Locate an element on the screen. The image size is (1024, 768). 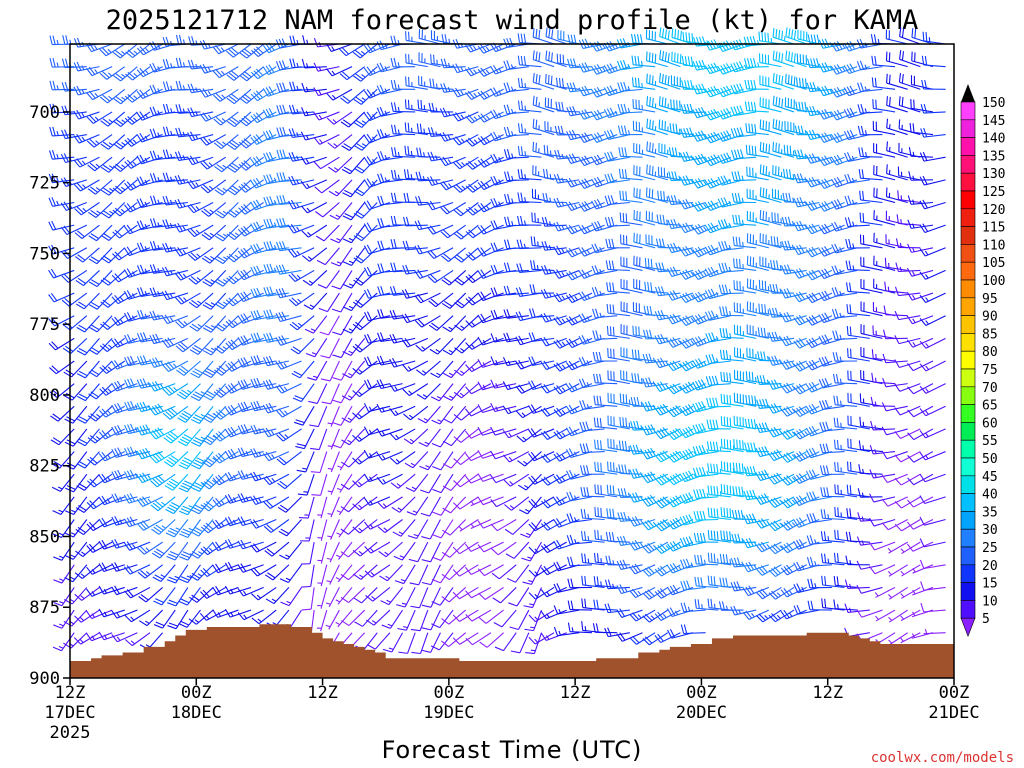
y-tick-label: 875 is located at coordinates (44, 608).